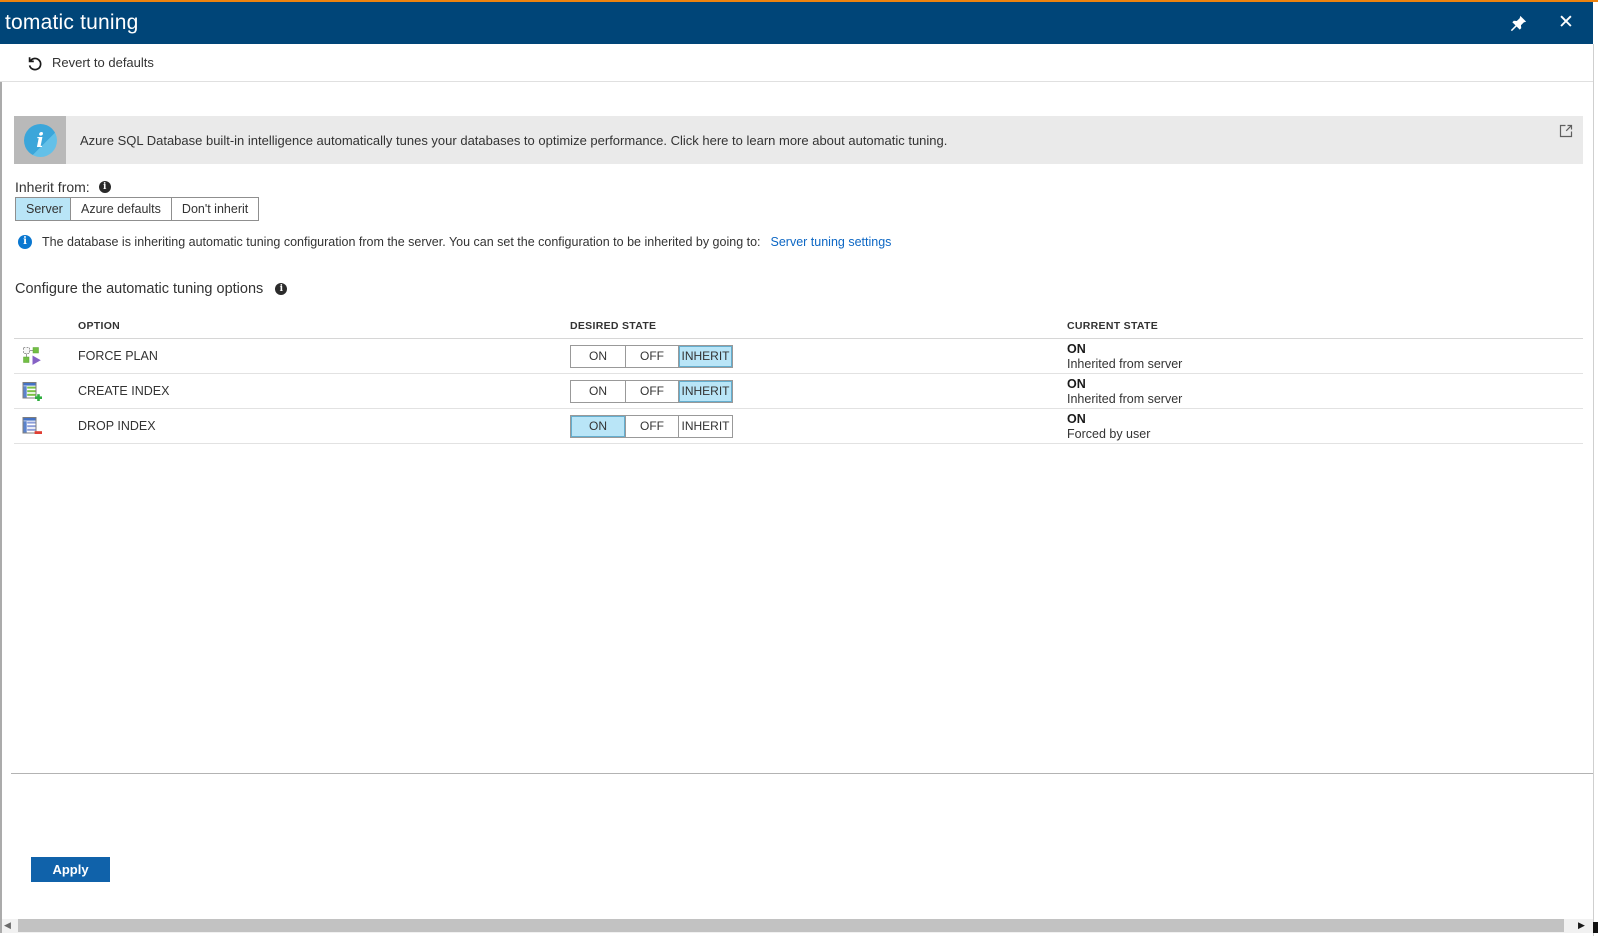 The width and height of the screenshot is (1598, 936). Describe the element at coordinates (120, 209) in the screenshot. I see `inherit-option-azure-defaults: Azure defaults` at that location.